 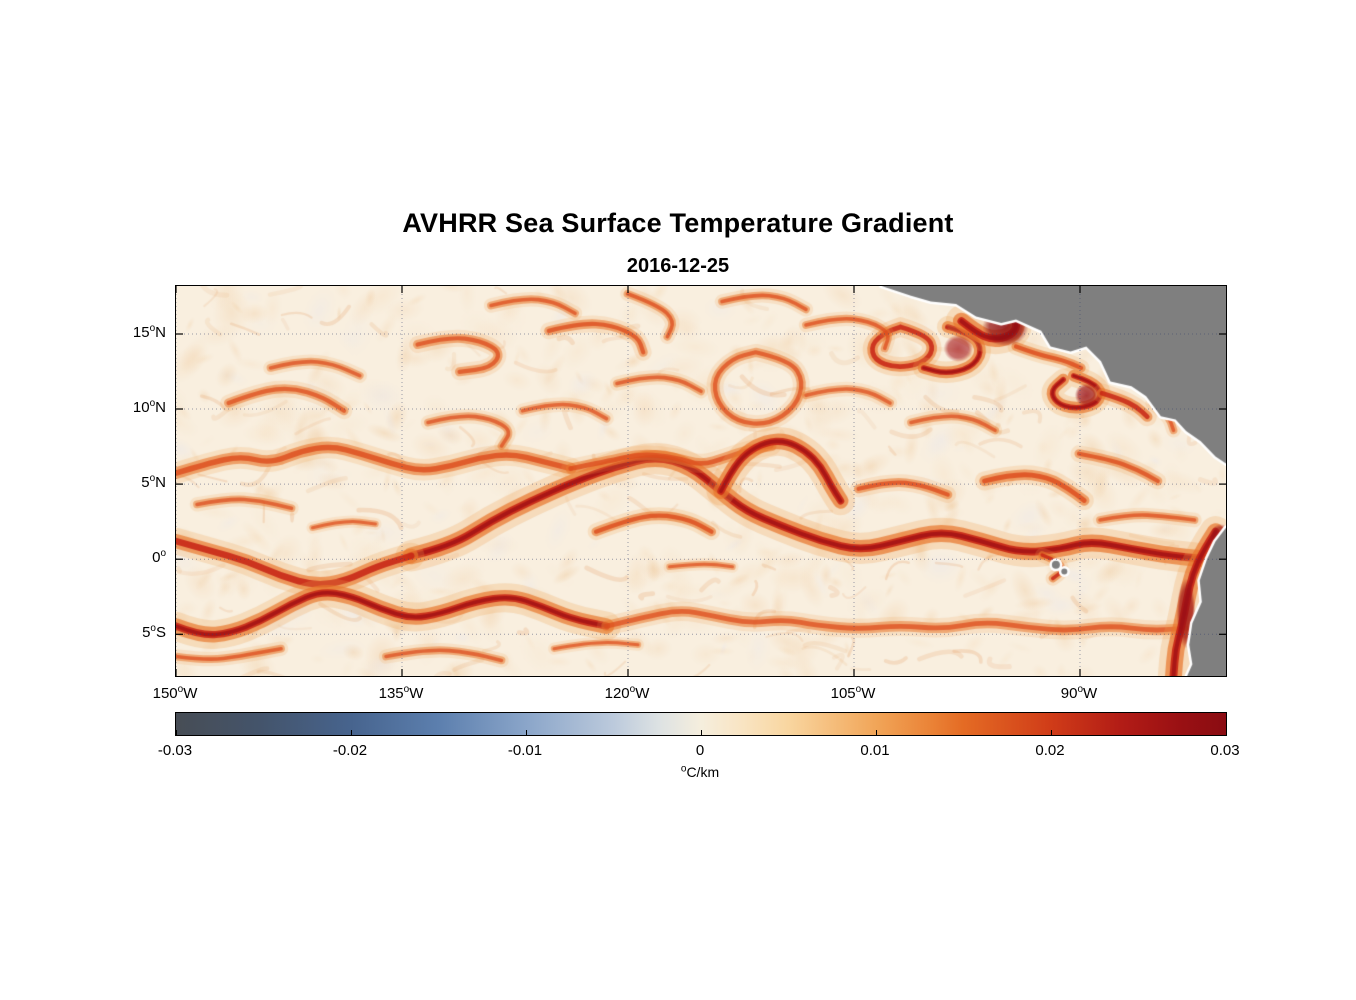 I want to click on x-tick-label: 135oW, so click(x=401, y=693).